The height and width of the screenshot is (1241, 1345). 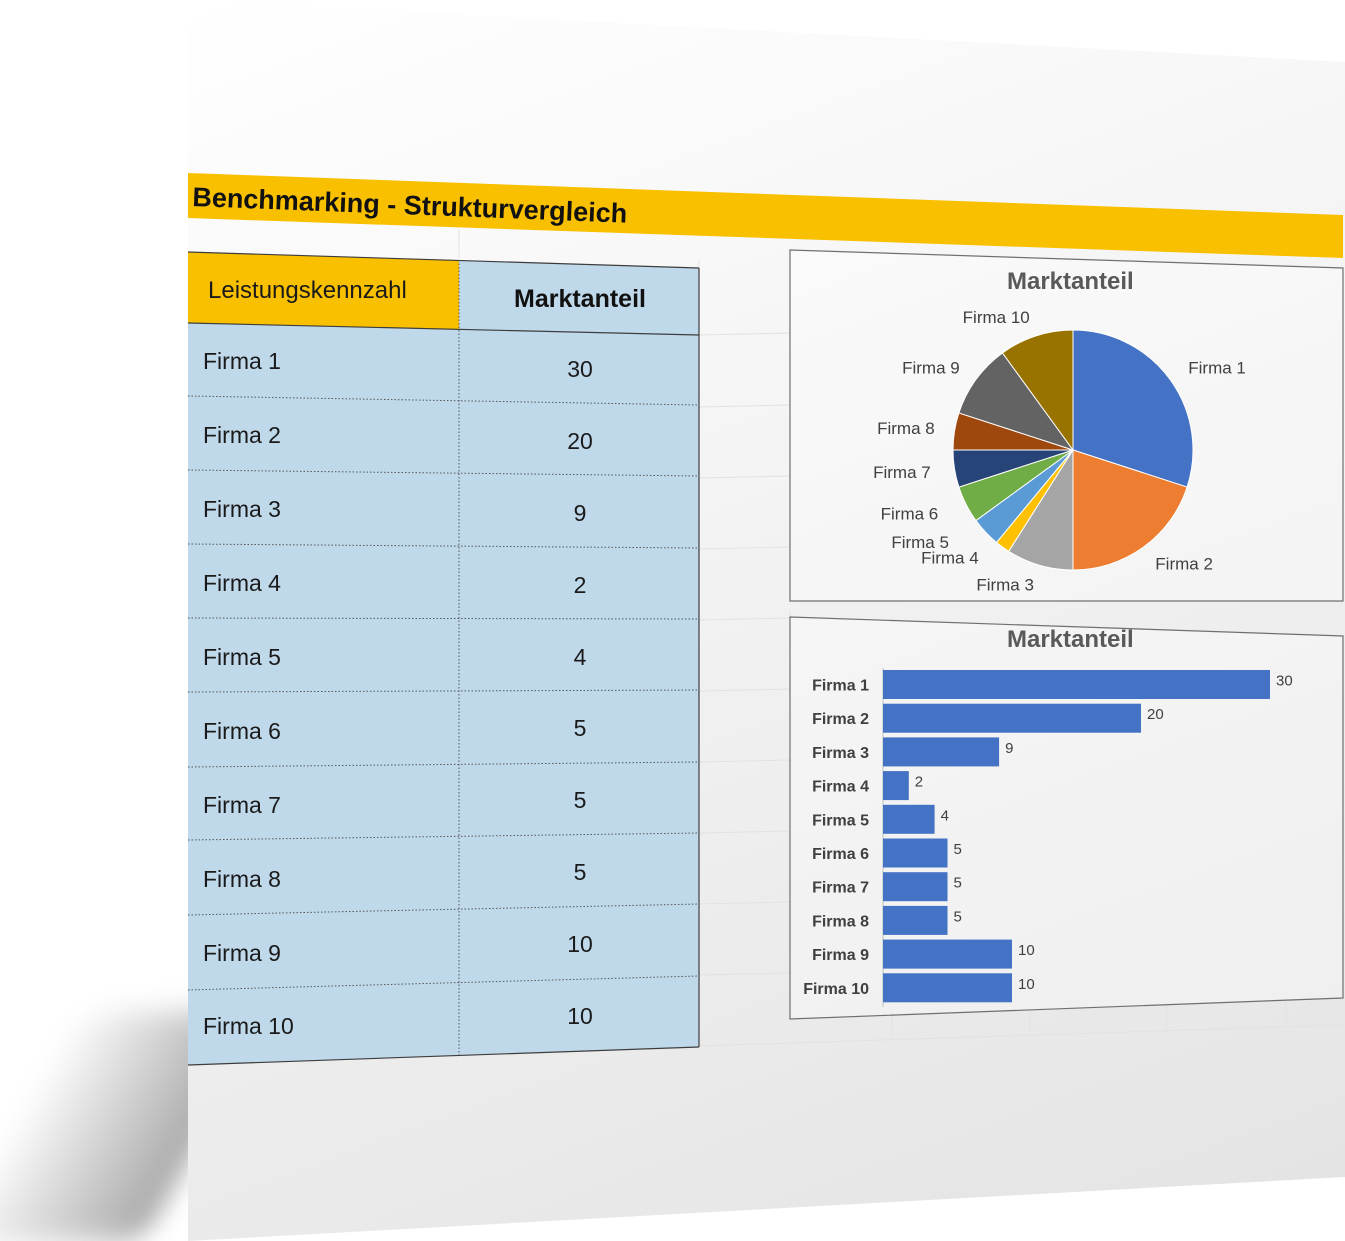 What do you see at coordinates (307, 290) in the screenshot?
I see `table-header-label: Leistungskennzahl` at bounding box center [307, 290].